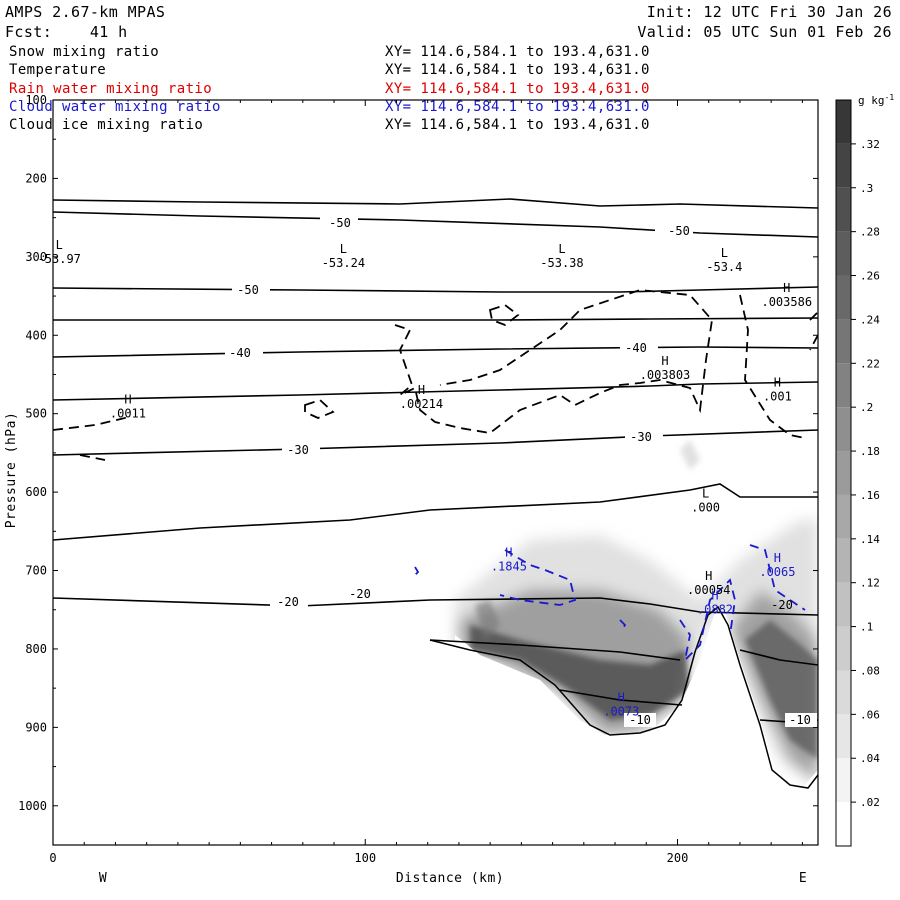  What do you see at coordinates (450, 878) in the screenshot?
I see `x-axis-label: Distance (km)` at bounding box center [450, 878].